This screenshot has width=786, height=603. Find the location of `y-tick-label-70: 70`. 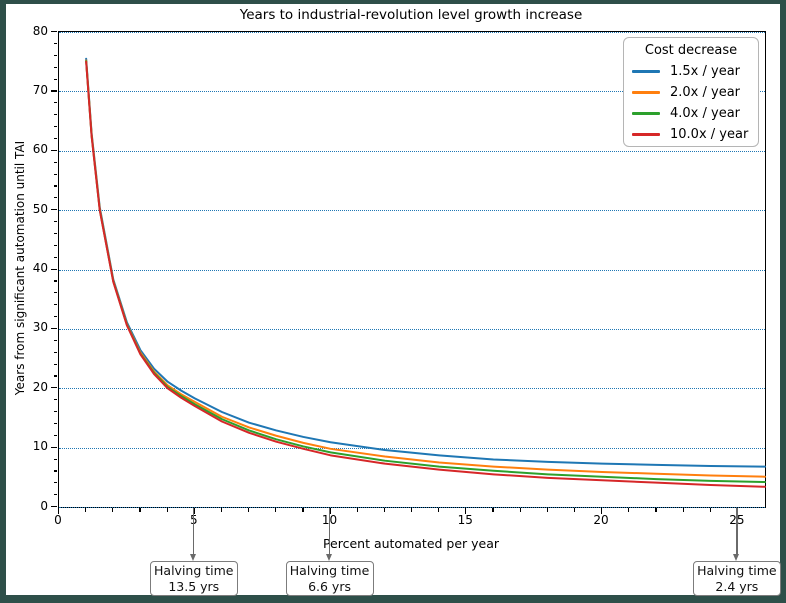

y-tick-label-70: 70 is located at coordinates (40, 89).